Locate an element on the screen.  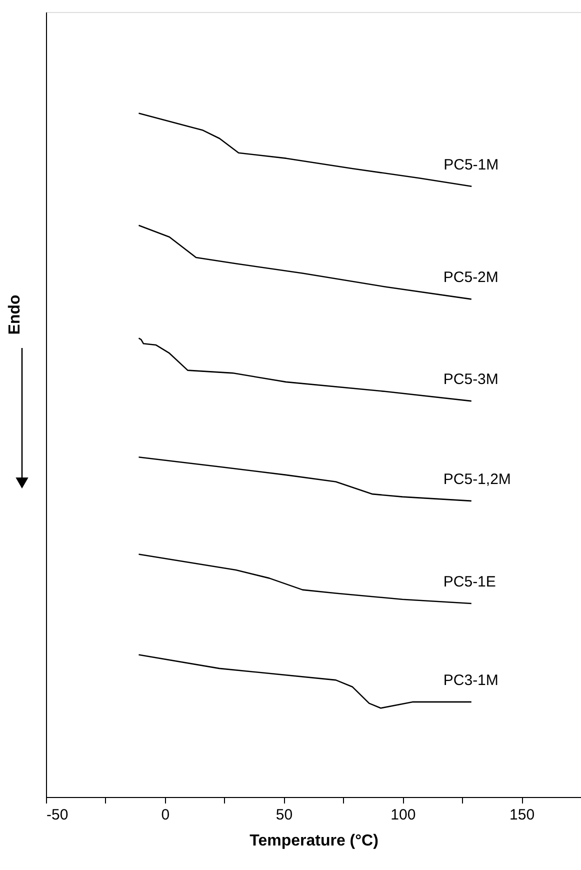
x-axis-title: Temperature (°C) is located at coordinates (314, 841).